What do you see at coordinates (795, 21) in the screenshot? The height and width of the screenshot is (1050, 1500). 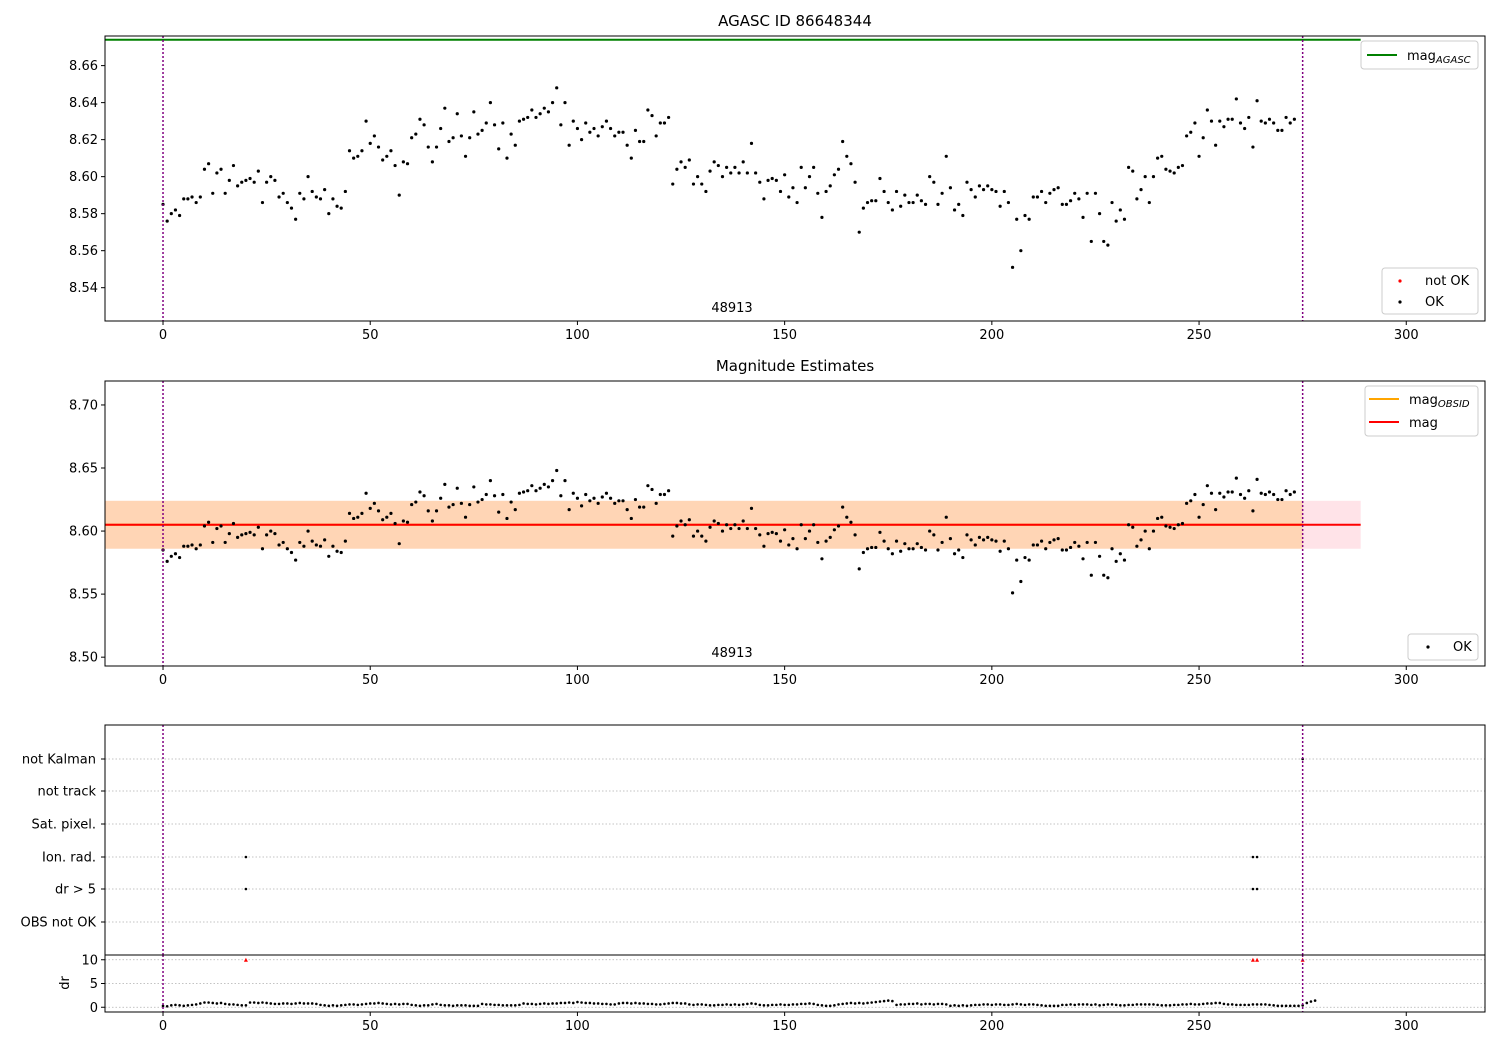 I see `panel-1-title: AGASC ID 86648344` at bounding box center [795, 21].